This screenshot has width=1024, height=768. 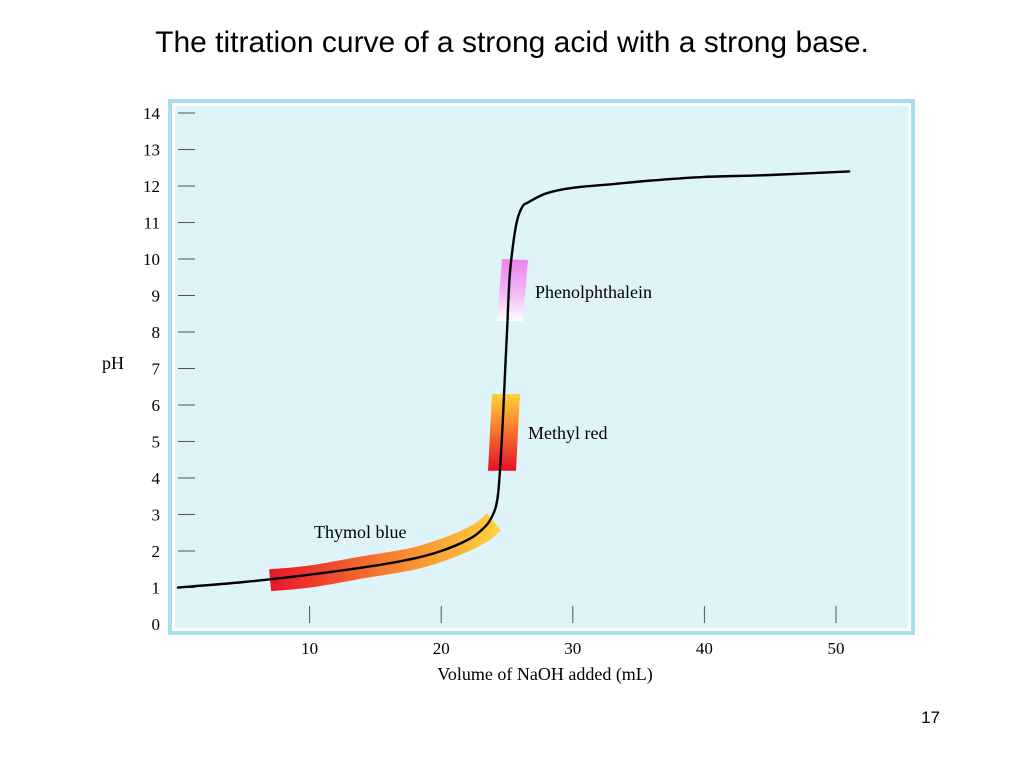 I want to click on y-tick-label: 9, so click(x=156, y=296).